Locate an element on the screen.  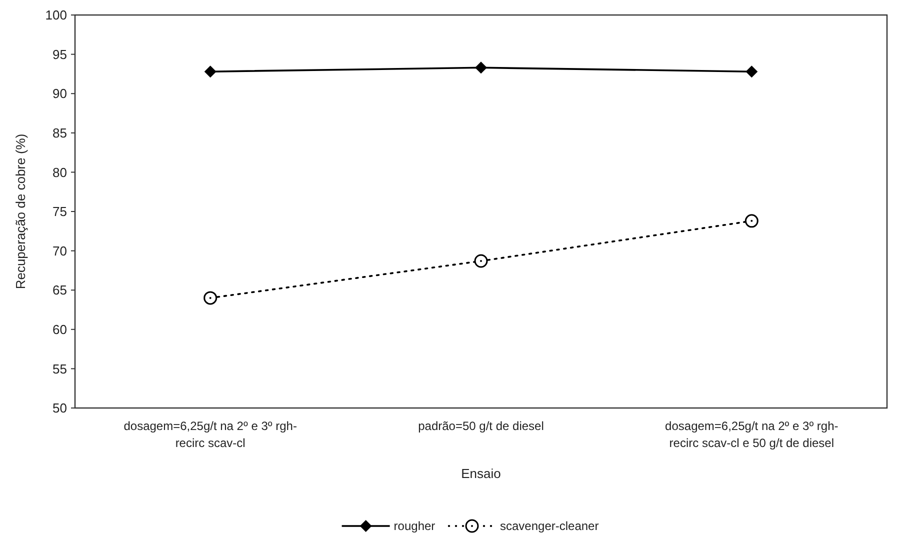
y-tick-label: 80 is located at coordinates (59, 172).